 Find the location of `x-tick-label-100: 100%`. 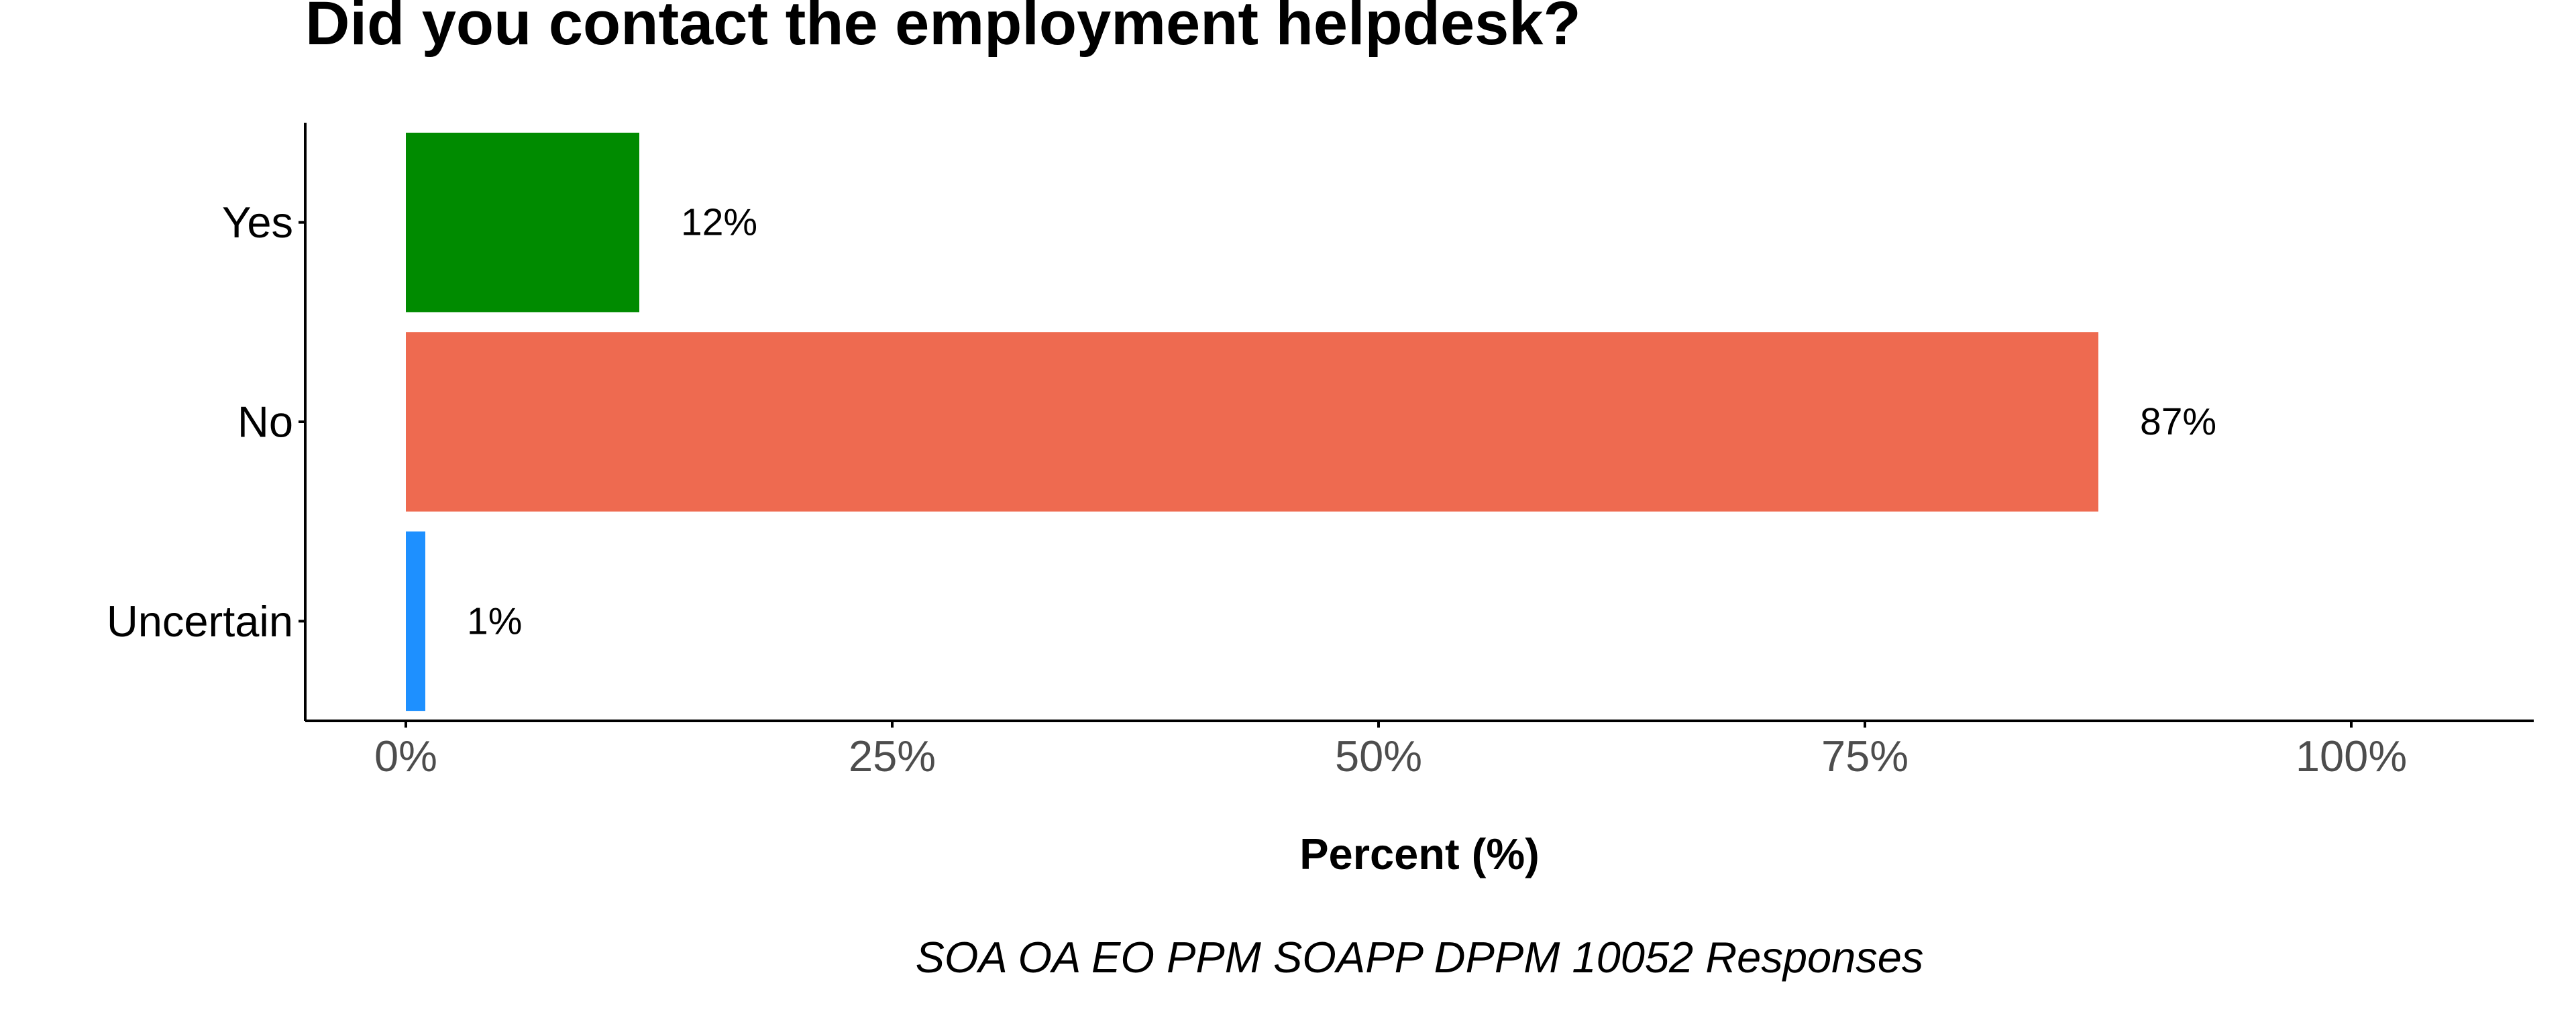

x-tick-label-100: 100% is located at coordinates (2351, 756).